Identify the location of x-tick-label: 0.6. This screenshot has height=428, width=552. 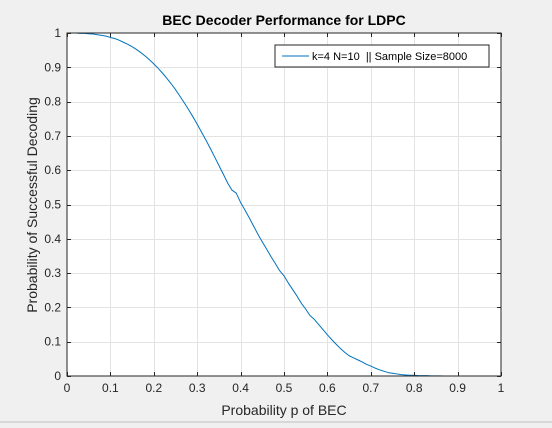
(327, 388).